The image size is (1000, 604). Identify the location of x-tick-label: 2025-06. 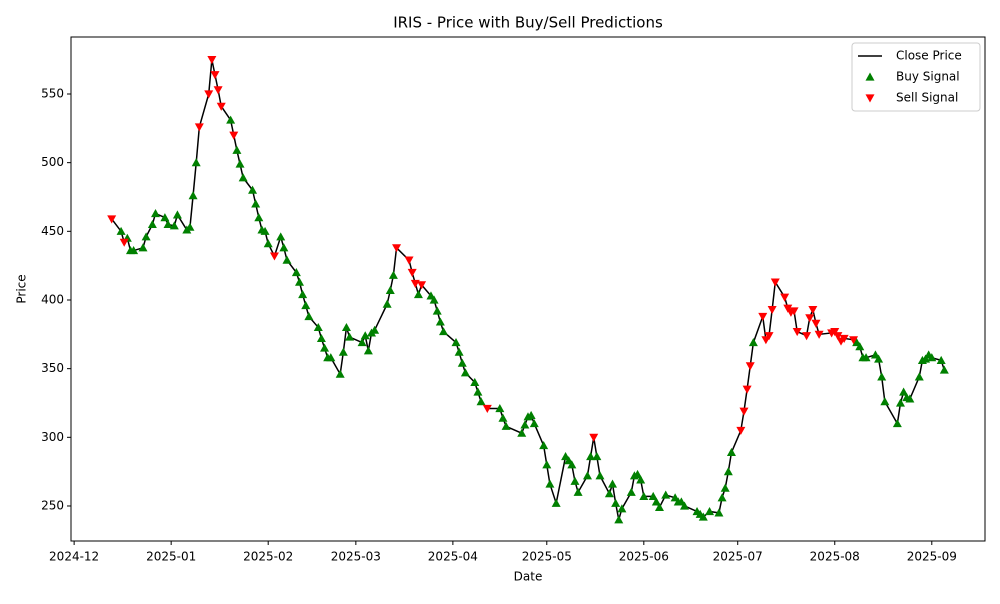
(644, 557).